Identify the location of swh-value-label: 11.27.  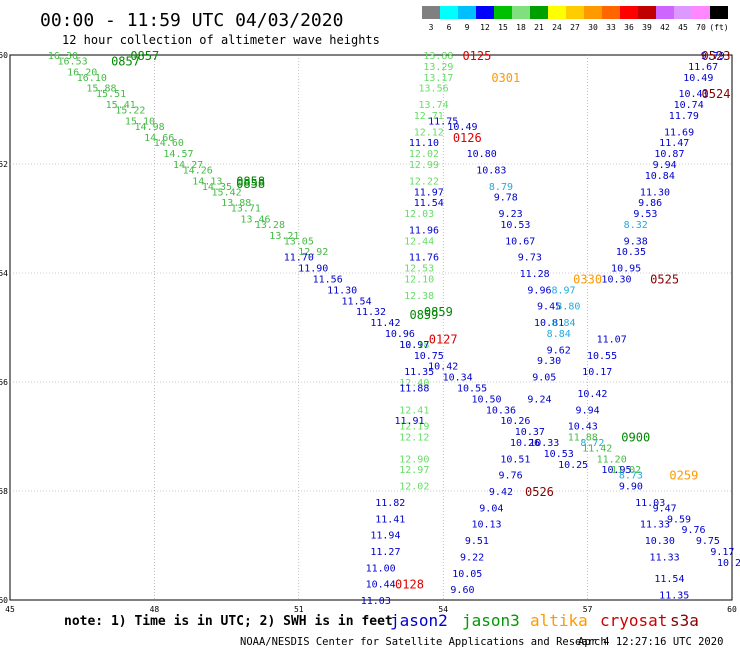
(385, 552).